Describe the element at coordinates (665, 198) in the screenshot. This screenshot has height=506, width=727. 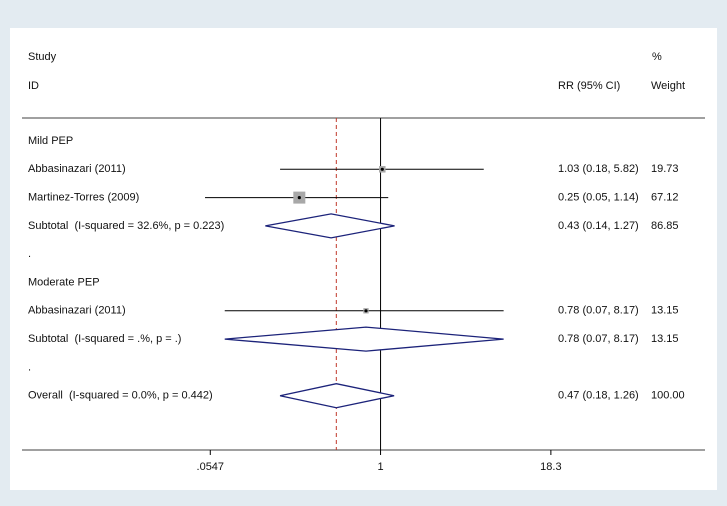
I see `weight-label: 67.12` at that location.